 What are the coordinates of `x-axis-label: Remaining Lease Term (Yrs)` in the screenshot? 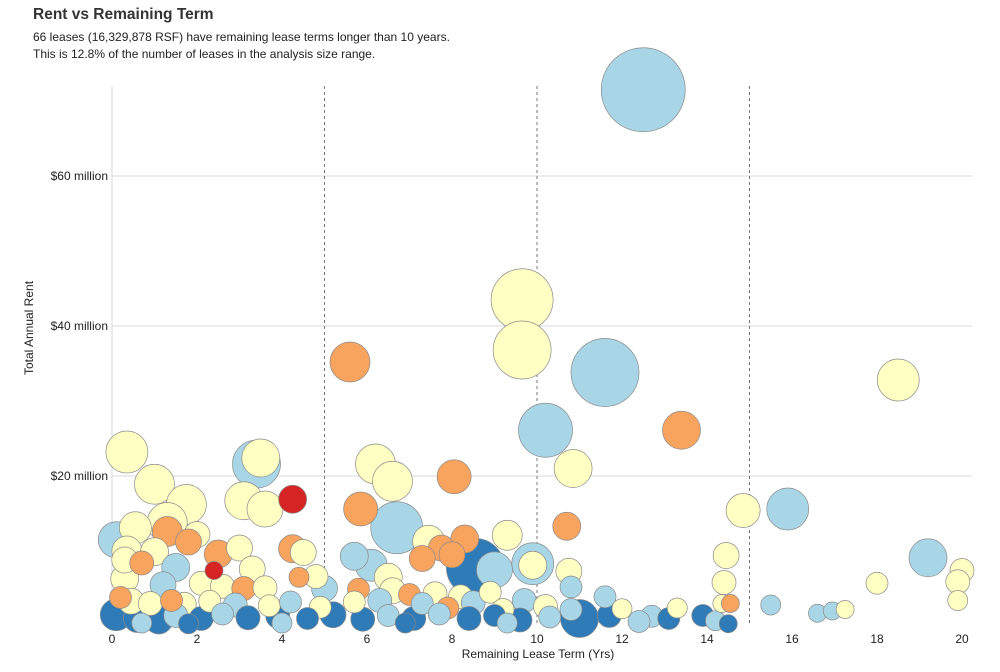 It's located at (538, 654).